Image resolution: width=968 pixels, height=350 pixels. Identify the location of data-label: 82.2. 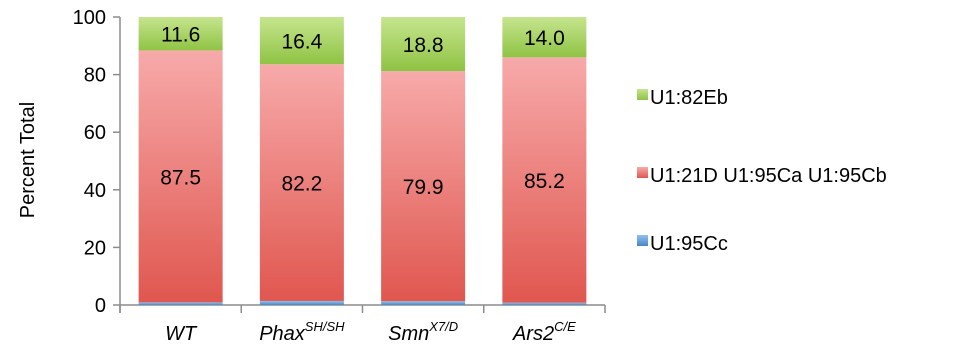
(301, 184).